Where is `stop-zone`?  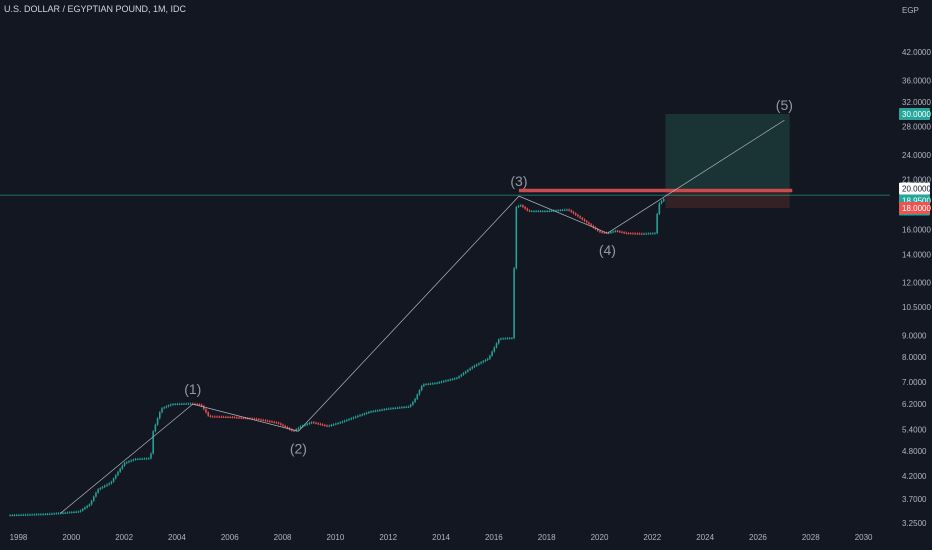 stop-zone is located at coordinates (727, 198).